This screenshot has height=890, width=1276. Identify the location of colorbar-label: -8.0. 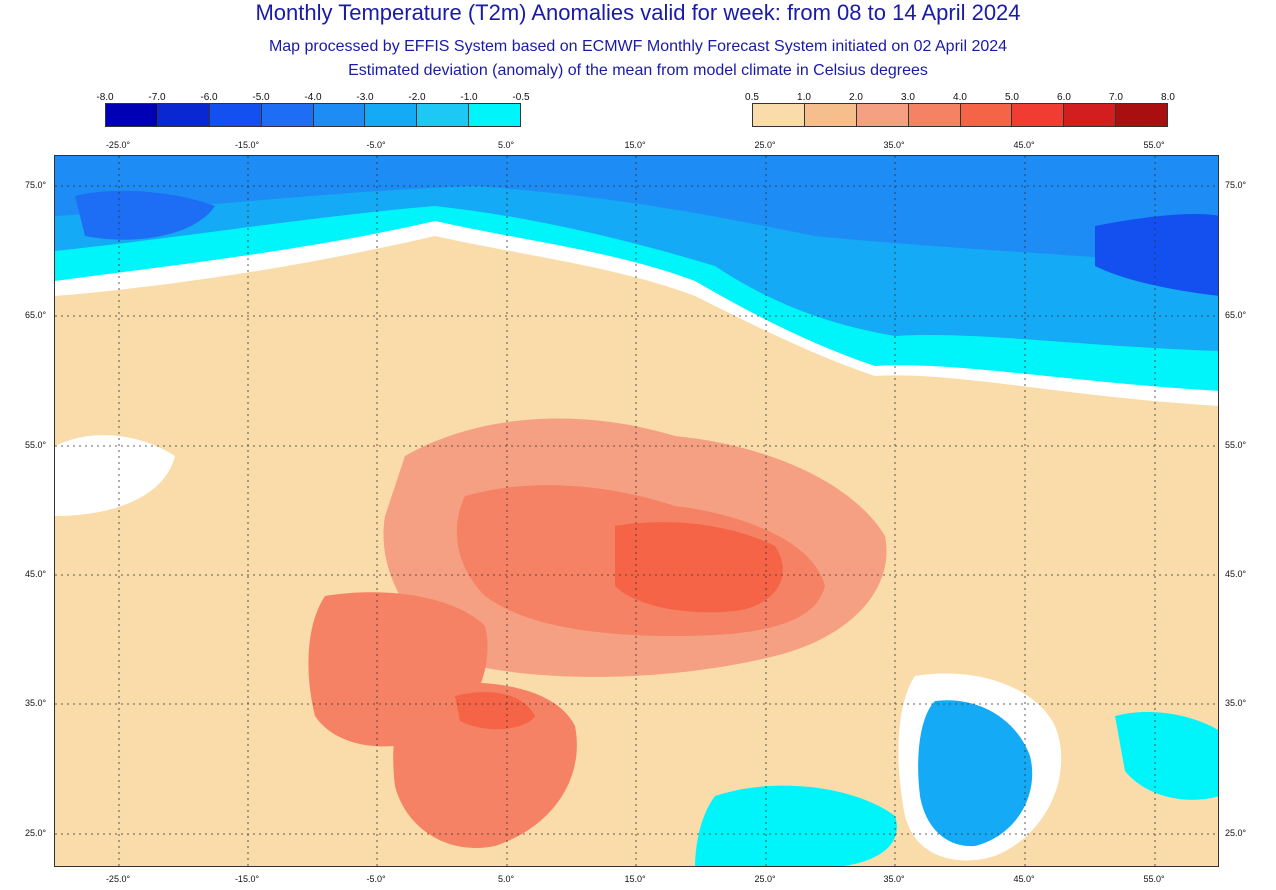
(105, 97).